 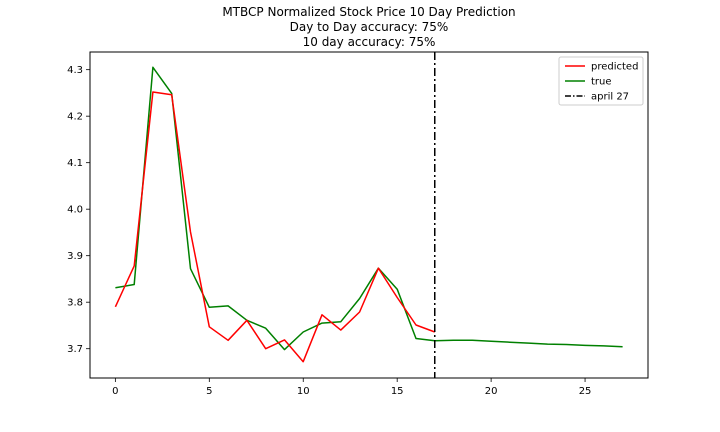 I want to click on x-tick-label: 25, so click(x=585, y=391).